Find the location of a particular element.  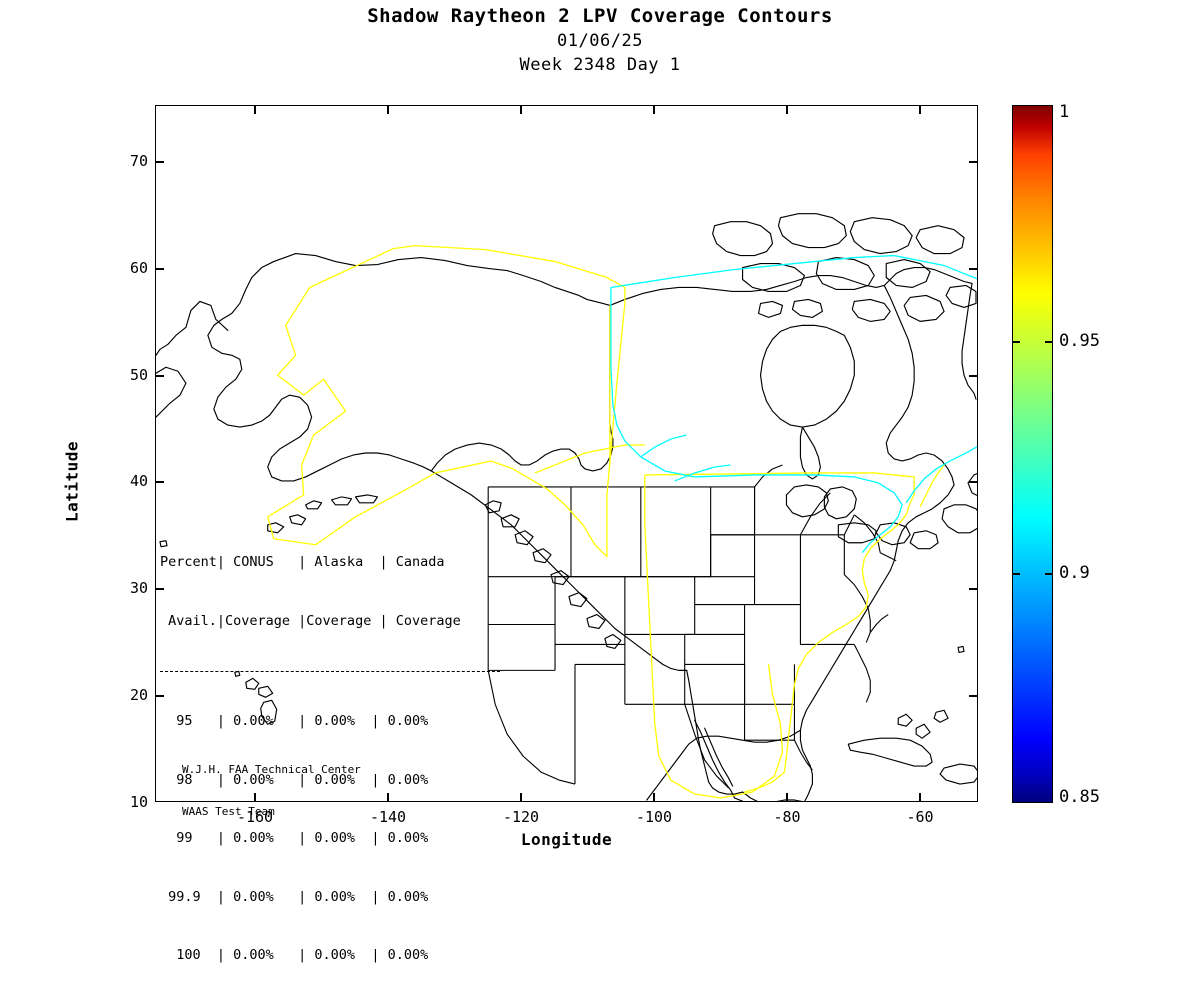

colorbar-label-1: 1 is located at coordinates (1064, 112).